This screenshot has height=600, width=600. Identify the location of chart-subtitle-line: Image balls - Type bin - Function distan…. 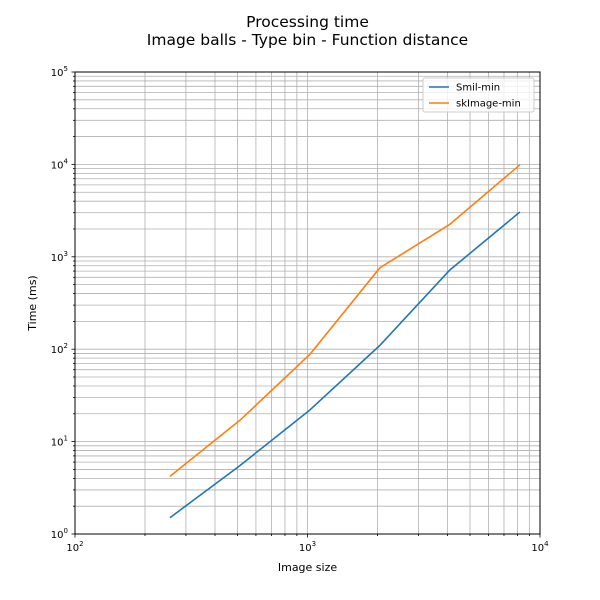
(307, 40).